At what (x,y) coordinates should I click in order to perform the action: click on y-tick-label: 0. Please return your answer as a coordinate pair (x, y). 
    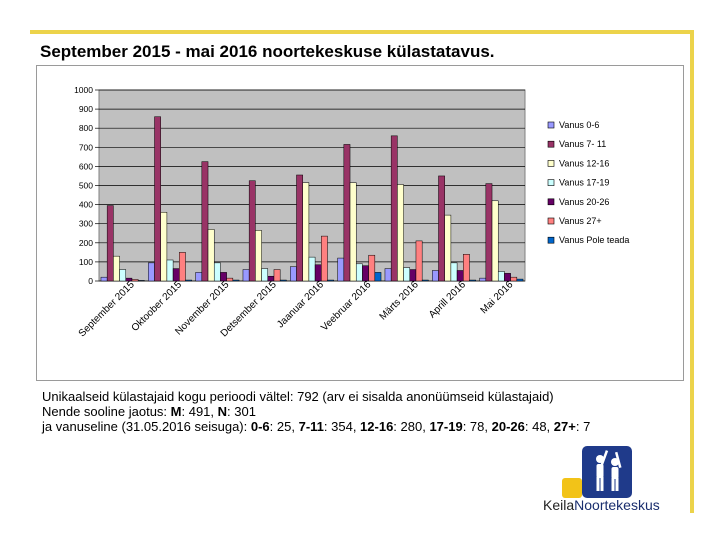
    Looking at the image, I should click on (90, 281).